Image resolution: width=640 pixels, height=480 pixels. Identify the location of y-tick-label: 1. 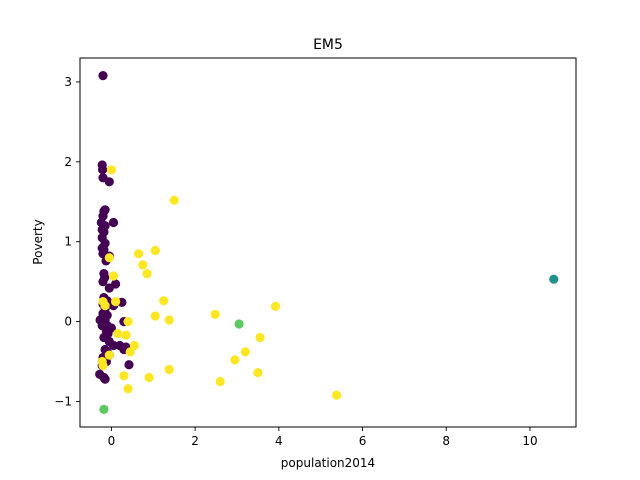
(68, 242).